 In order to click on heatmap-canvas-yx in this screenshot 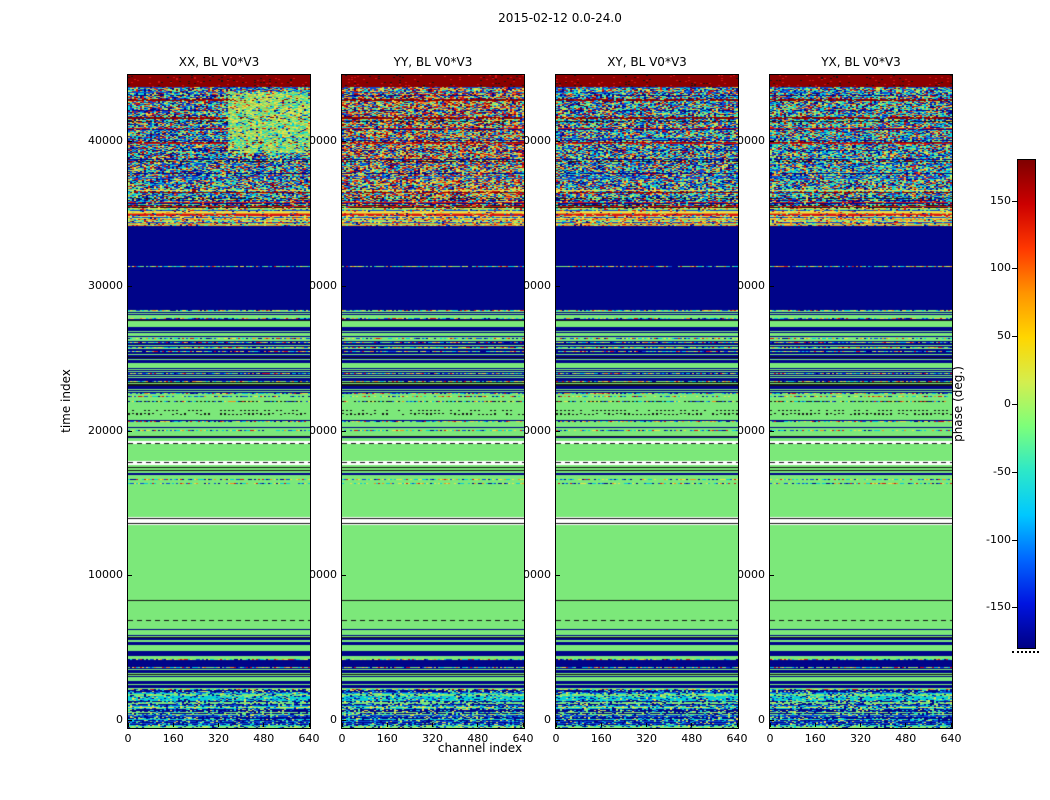, I will do `click(861, 401)`.